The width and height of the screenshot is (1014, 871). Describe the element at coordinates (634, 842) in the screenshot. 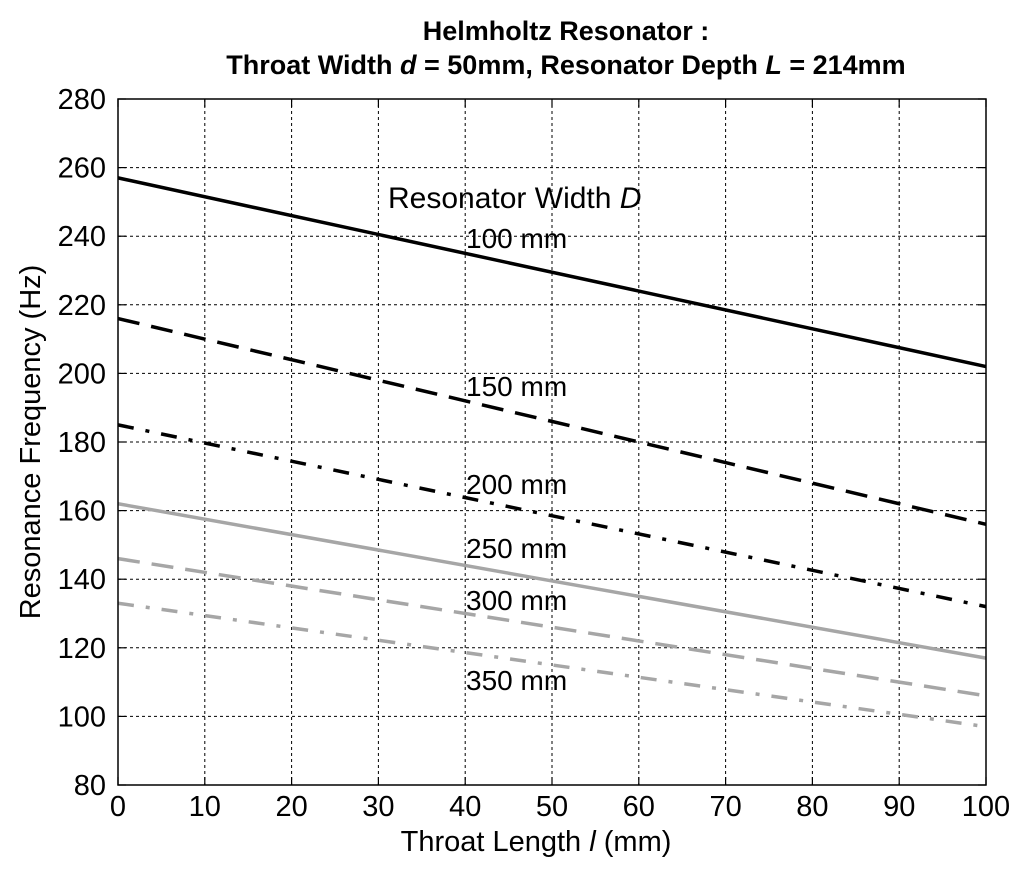

I see `x-axis-label-unit: (mm)` at that location.